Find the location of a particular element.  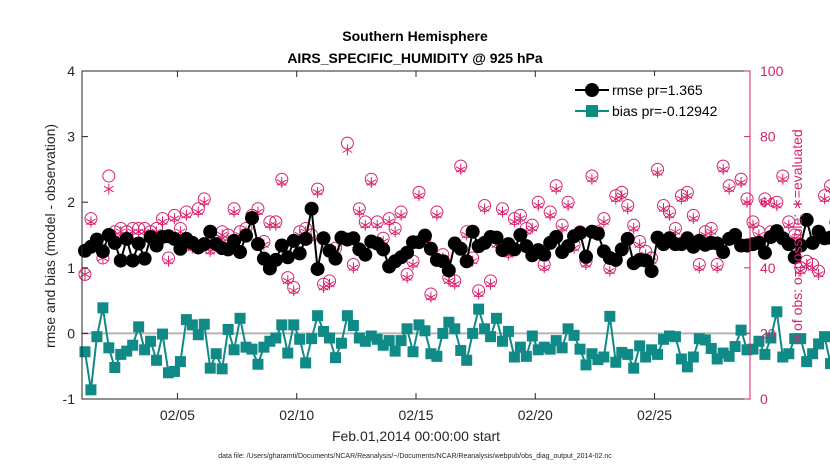

x-tick-label: 02/05 is located at coordinates (177, 415).